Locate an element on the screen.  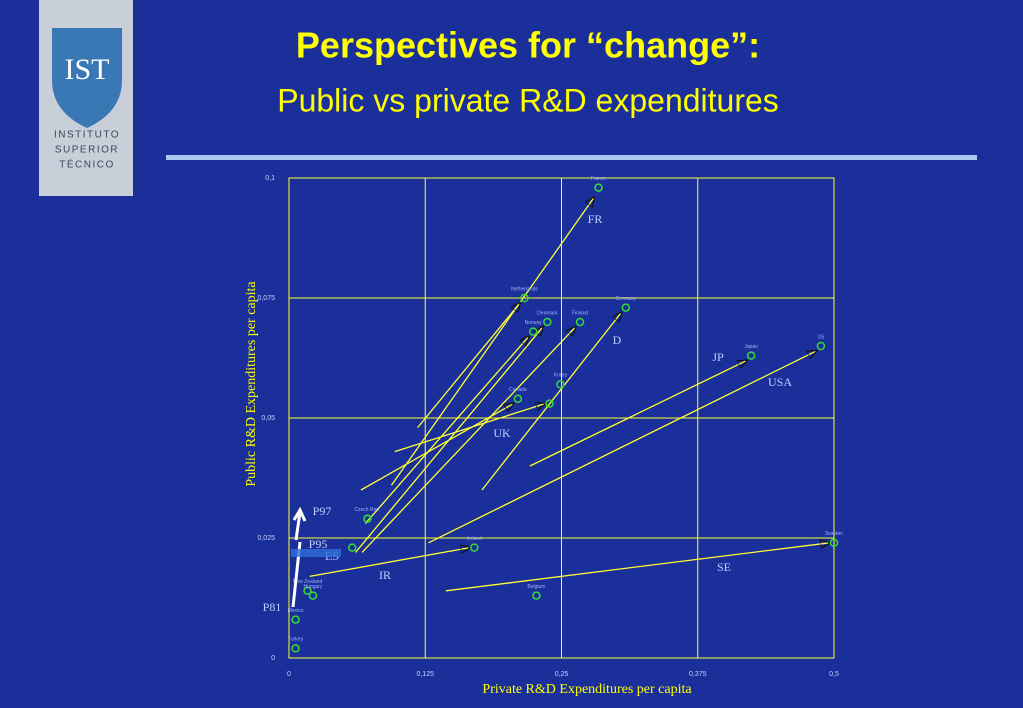
x-axis-label: Private R&D Expenditures per capita is located at coordinates (587, 689).